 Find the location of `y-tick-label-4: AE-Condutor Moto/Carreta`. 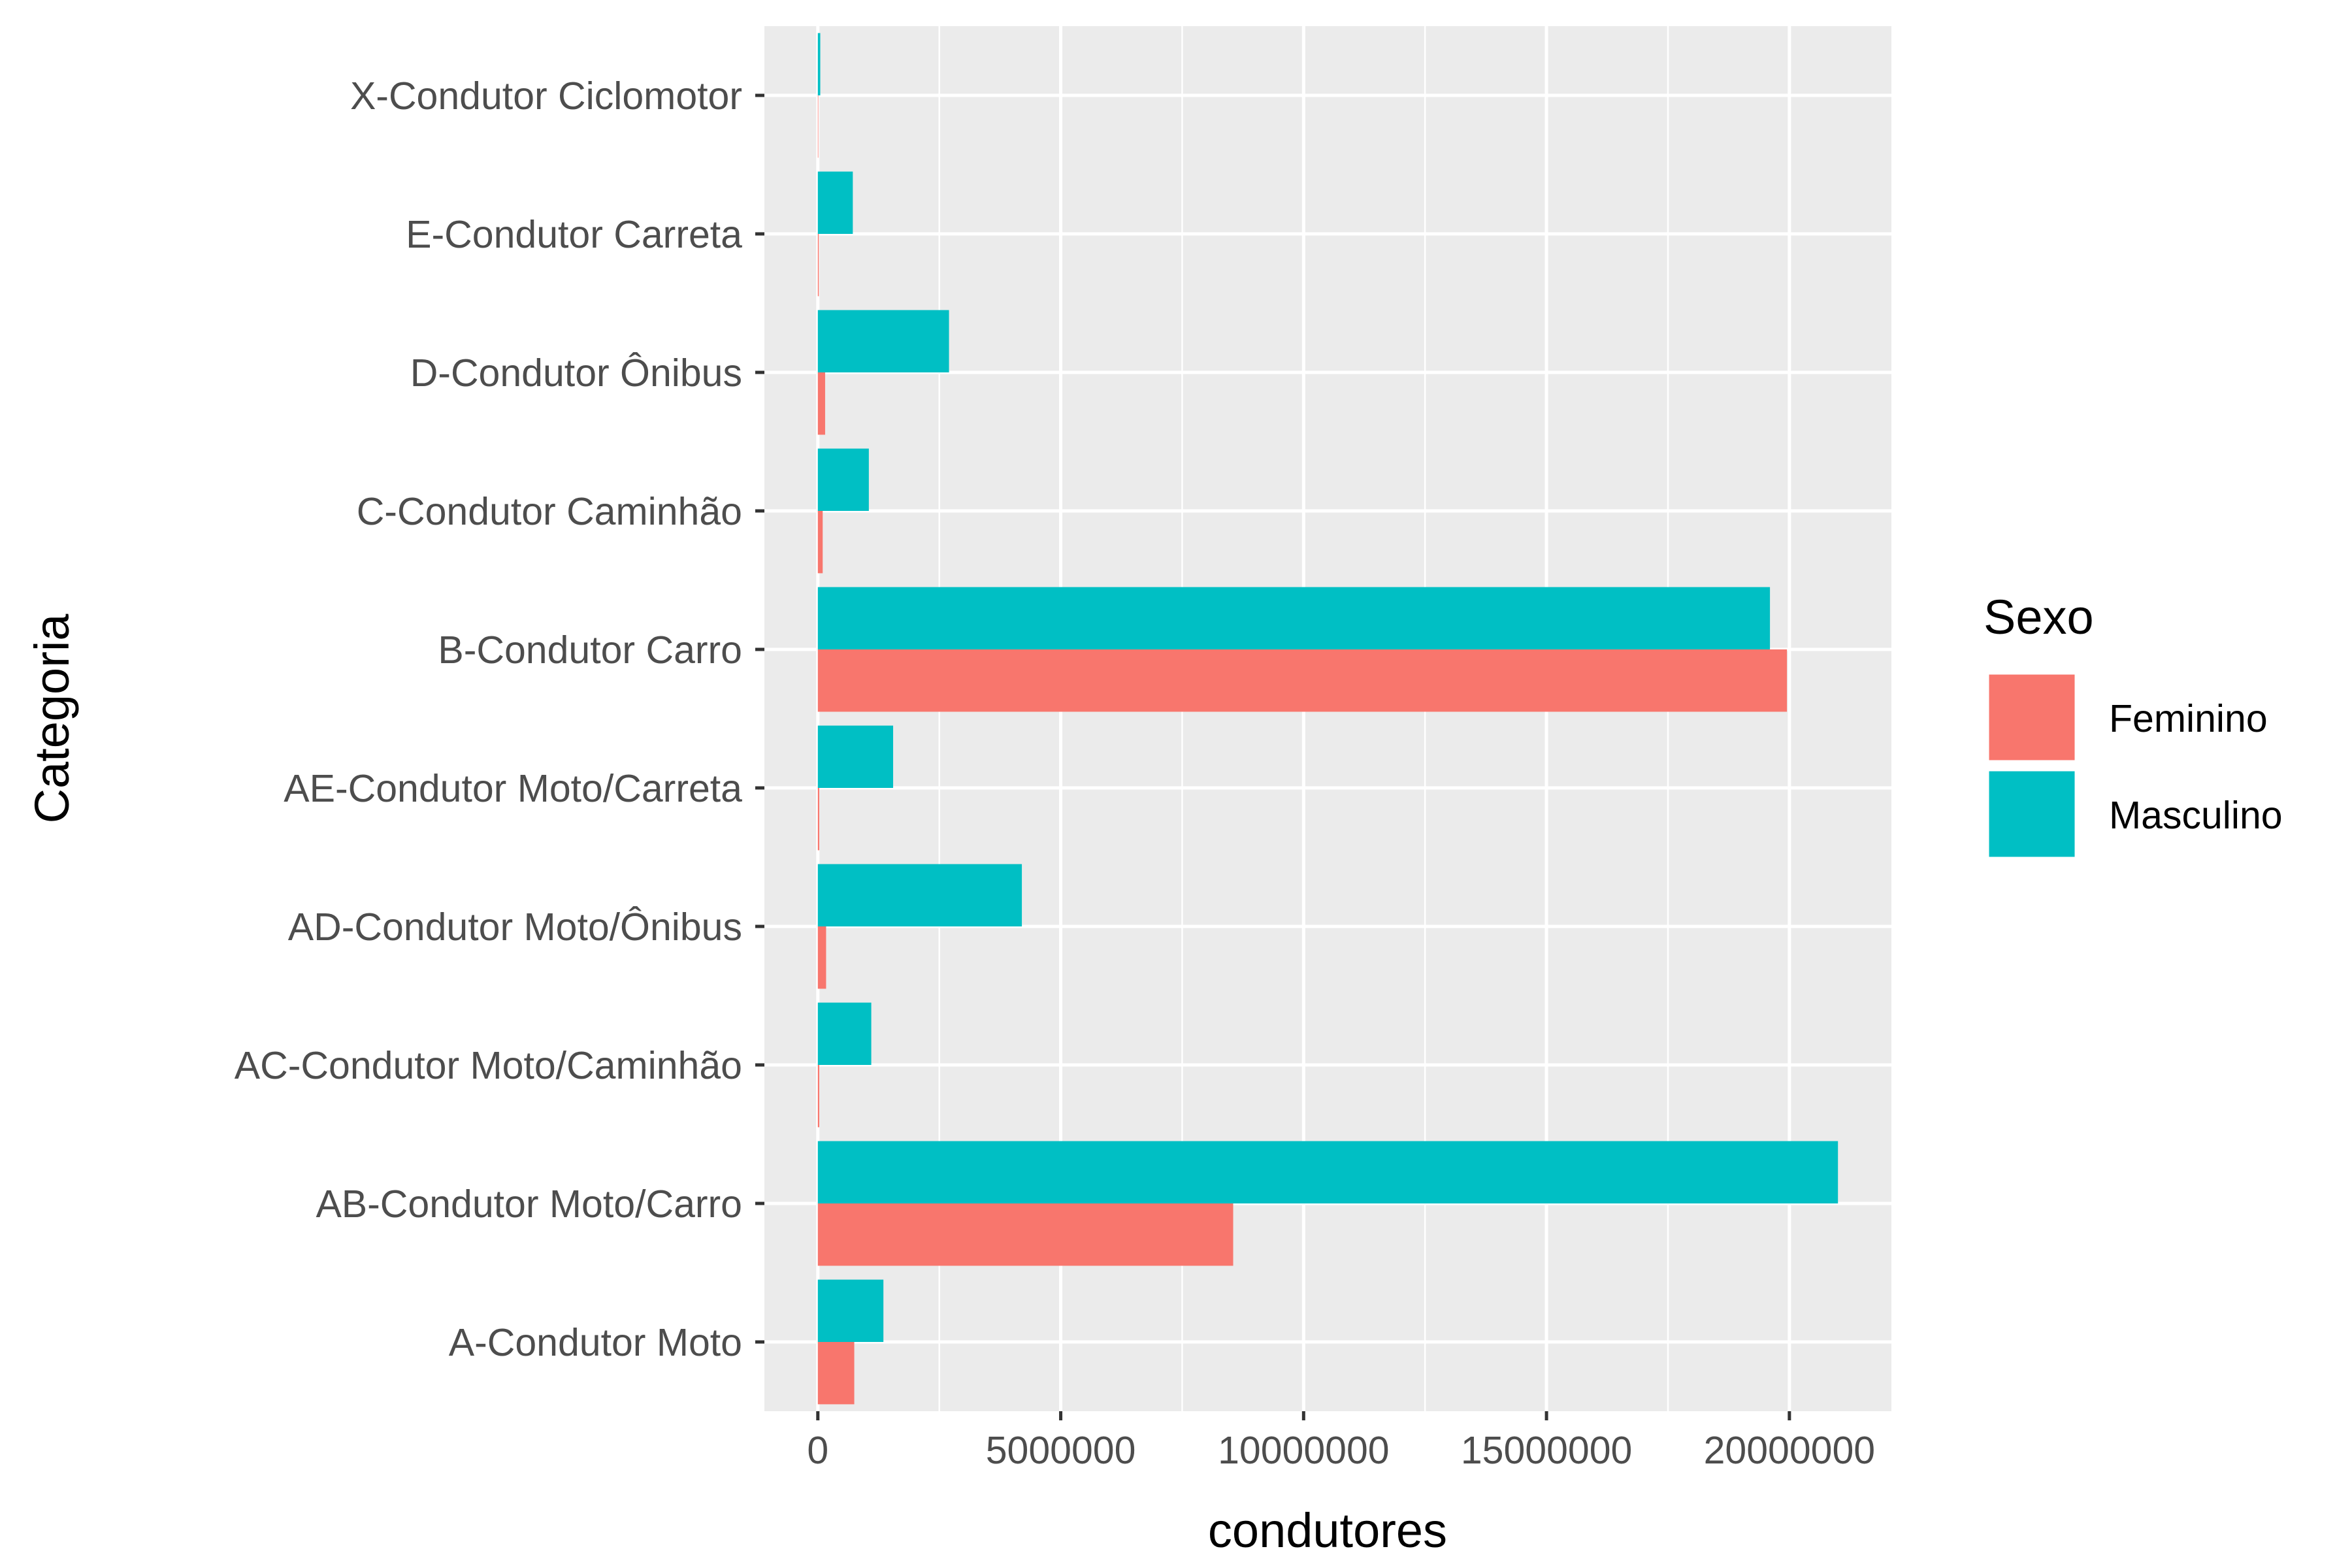

y-tick-label-4: AE-Condutor Moto/Carreta is located at coordinates (513, 788).